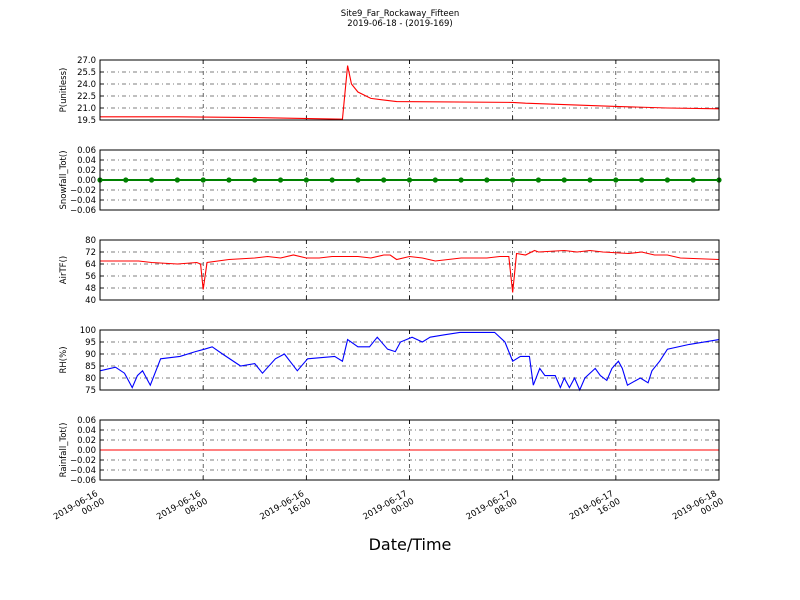  What do you see at coordinates (64, 270) in the screenshot?
I see `y-axis-label: AirTF()` at bounding box center [64, 270].